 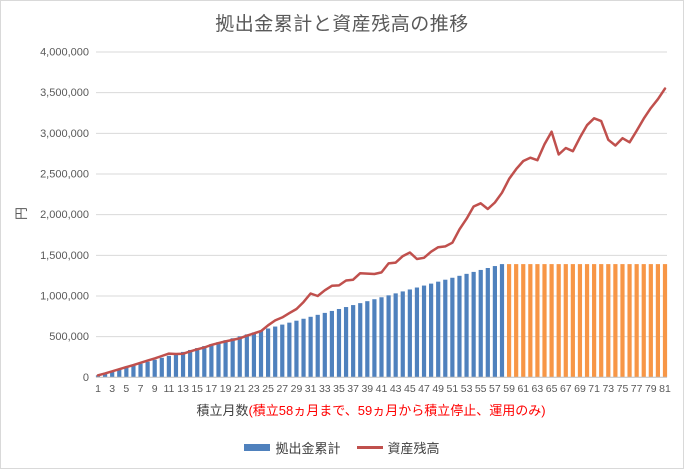 What do you see at coordinates (112, 389) in the screenshot?
I see `x-tick-label: 3` at bounding box center [112, 389].